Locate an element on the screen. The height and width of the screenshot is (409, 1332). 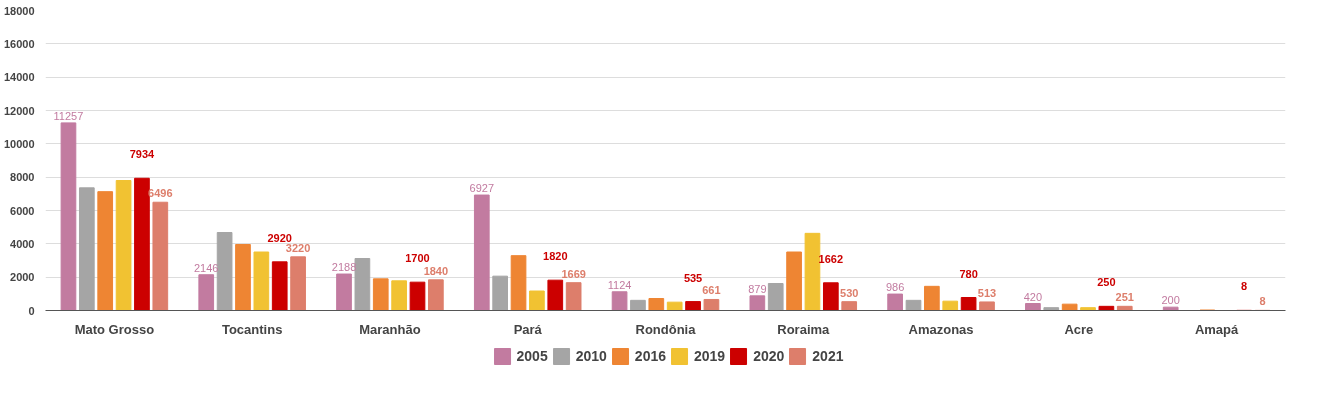
data-label: 780 is located at coordinates (968, 273).